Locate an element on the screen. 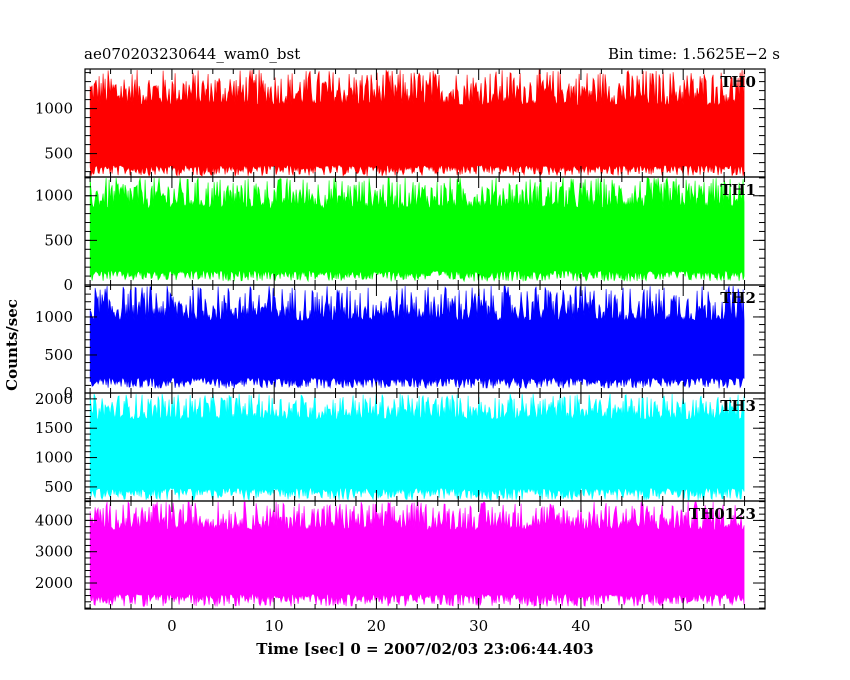 This screenshot has height=680, width=850. panel-frame is located at coordinates (425, 555).